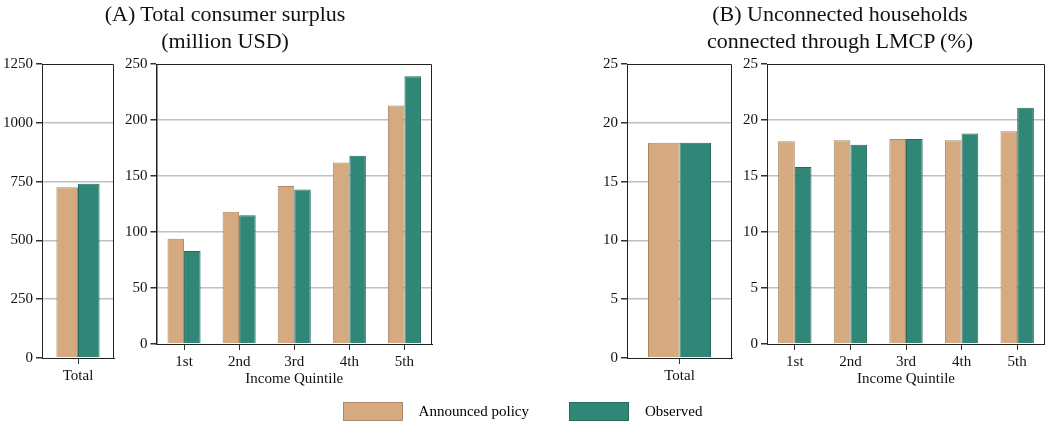 Image resolution: width=1045 pixels, height=428 pixels. Describe the element at coordinates (673, 411) in the screenshot. I see `legend-label: Observed` at that location.